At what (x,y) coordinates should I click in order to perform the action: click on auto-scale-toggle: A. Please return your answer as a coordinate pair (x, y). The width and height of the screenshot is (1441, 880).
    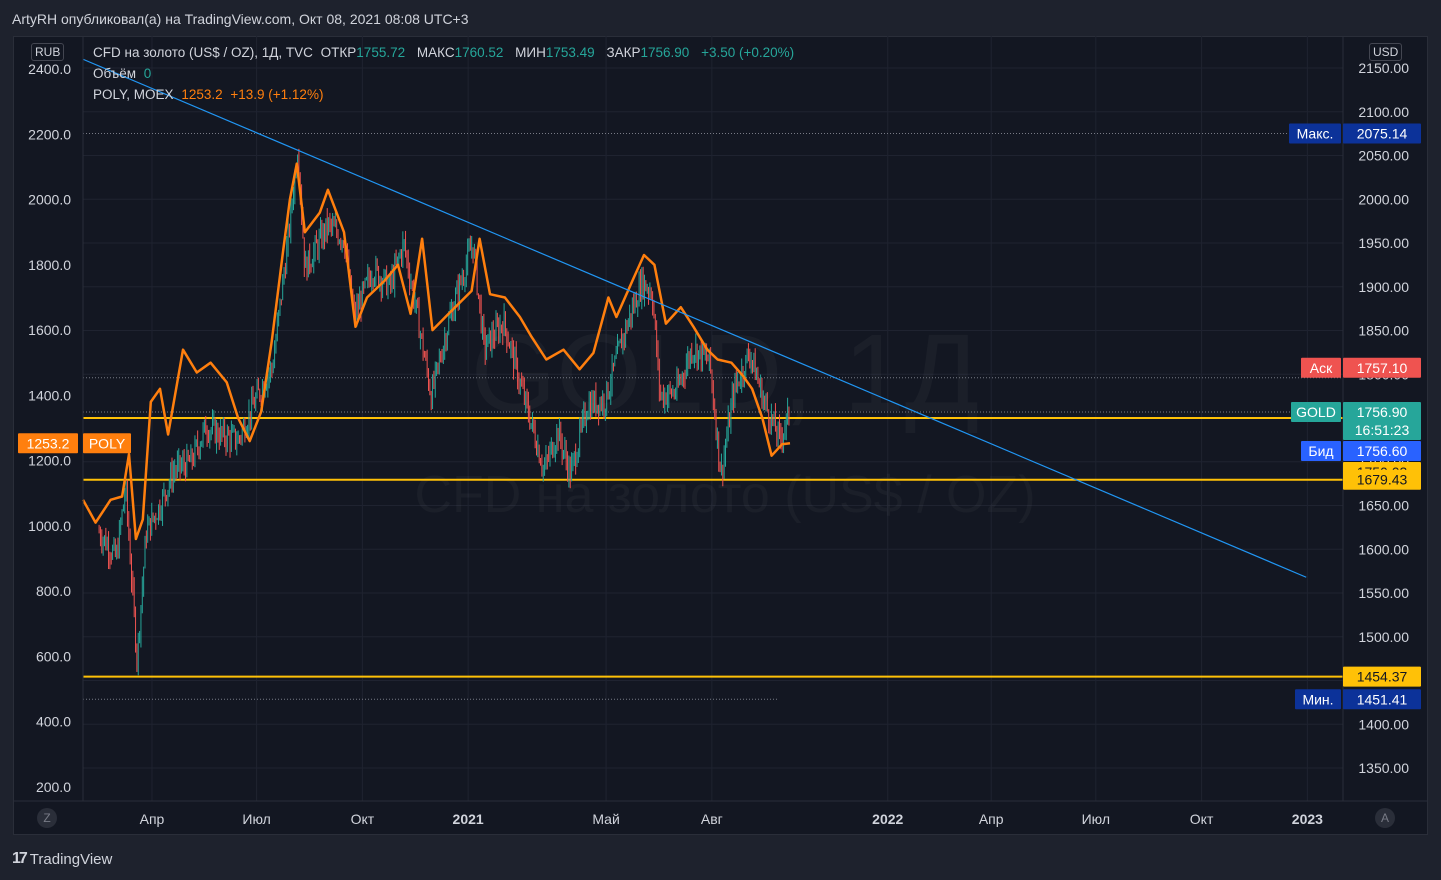
    Looking at the image, I should click on (1385, 818).